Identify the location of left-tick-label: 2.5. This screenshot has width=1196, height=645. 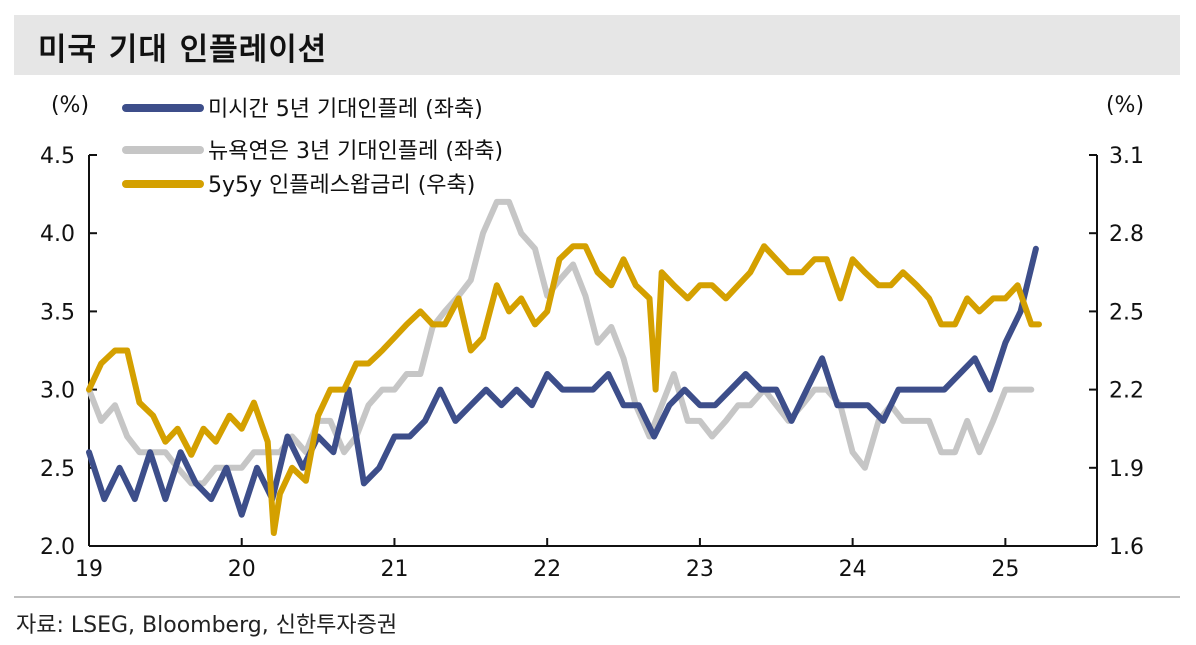
(57, 469).